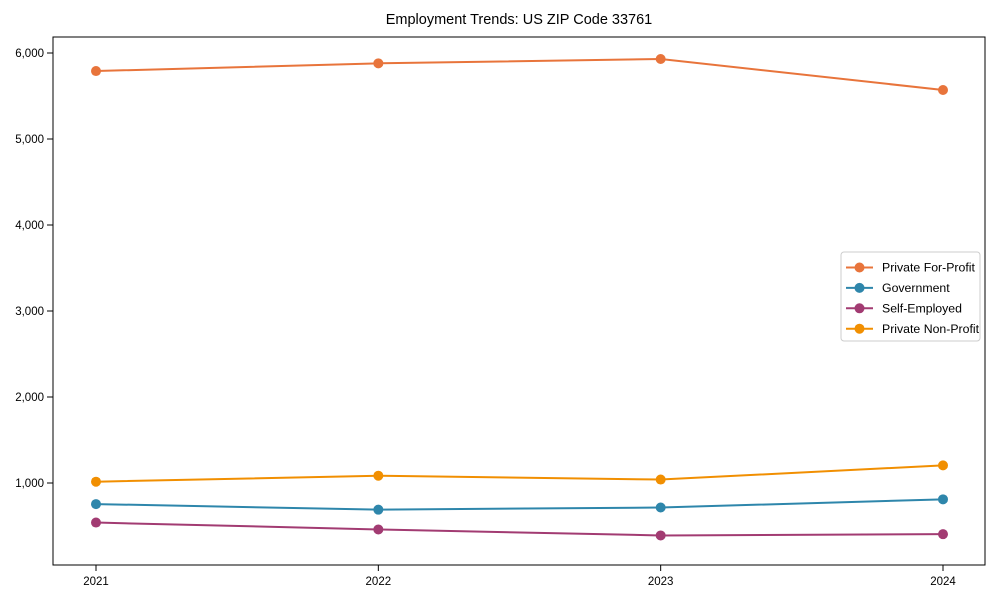  I want to click on series-private-for-profit, so click(519, 74).